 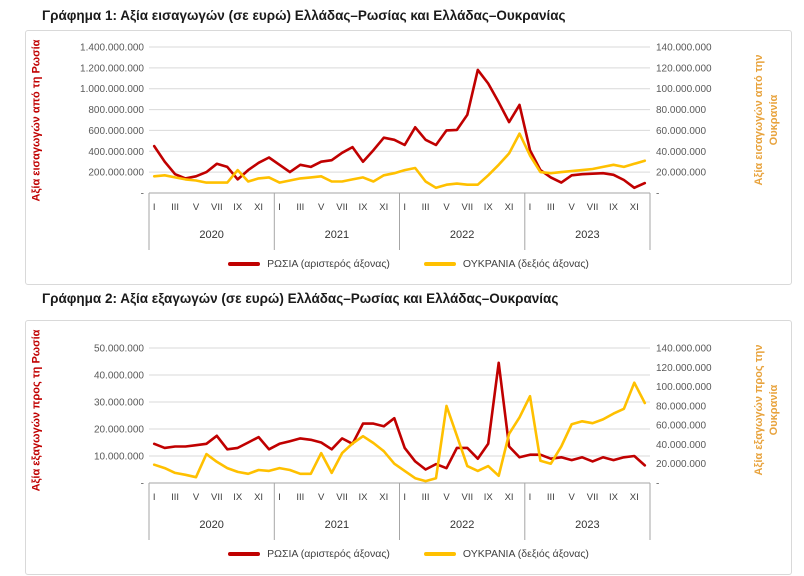 What do you see at coordinates (684, 349) in the screenshot?
I see `right-axis-tick: 140.000.000` at bounding box center [684, 349].